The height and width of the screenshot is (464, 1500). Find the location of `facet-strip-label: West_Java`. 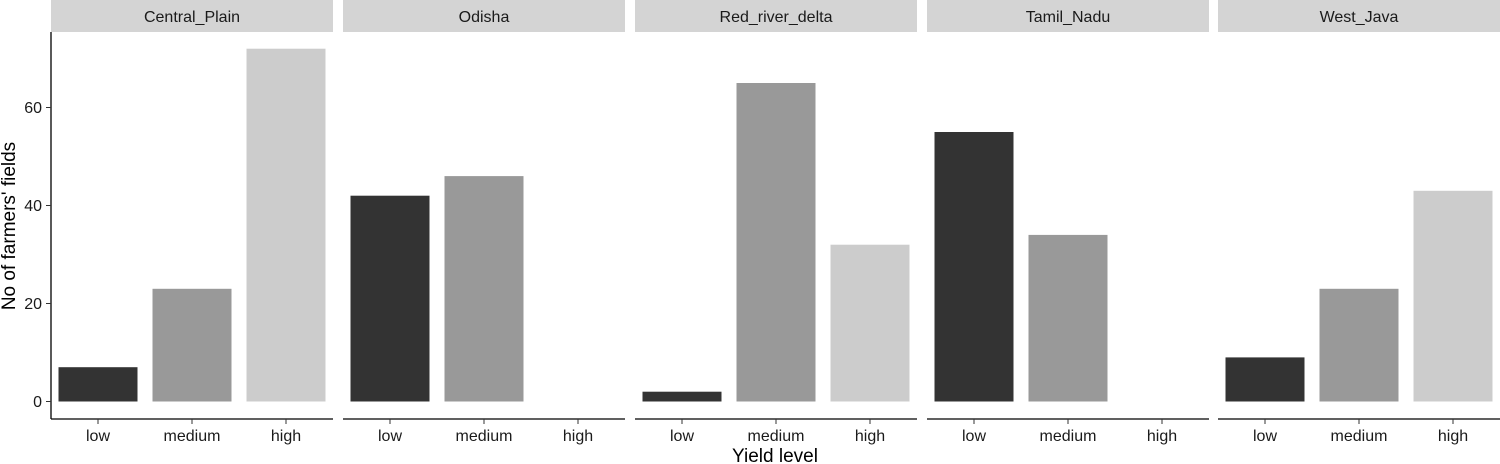

facet-strip-label: West_Java is located at coordinates (1359, 17).